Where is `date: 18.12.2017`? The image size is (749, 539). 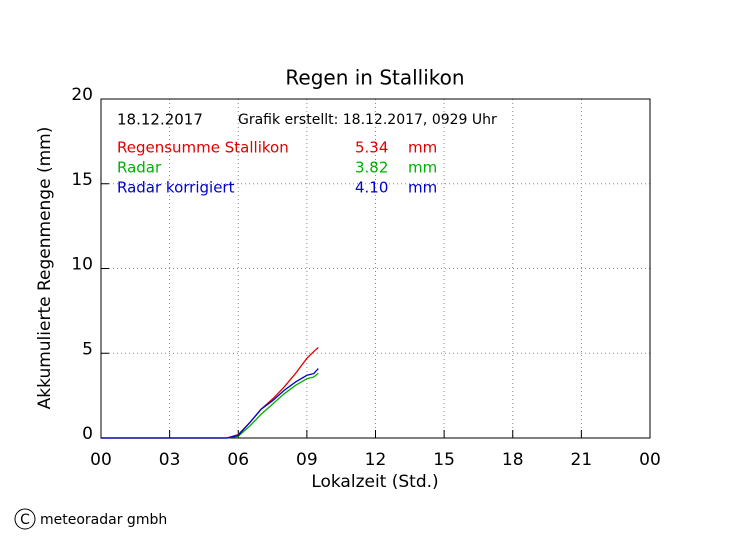
date: 18.12.2017 is located at coordinates (160, 120).